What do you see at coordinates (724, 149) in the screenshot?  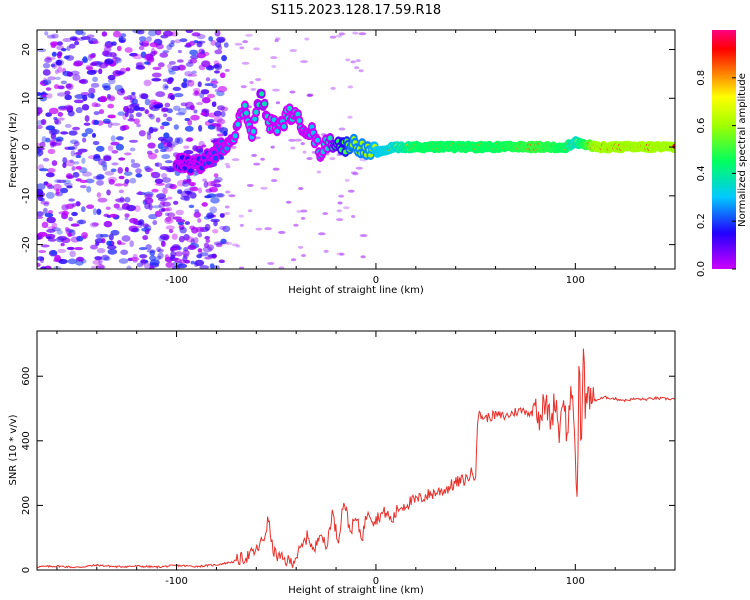 I see `colorbar-gradient` at bounding box center [724, 149].